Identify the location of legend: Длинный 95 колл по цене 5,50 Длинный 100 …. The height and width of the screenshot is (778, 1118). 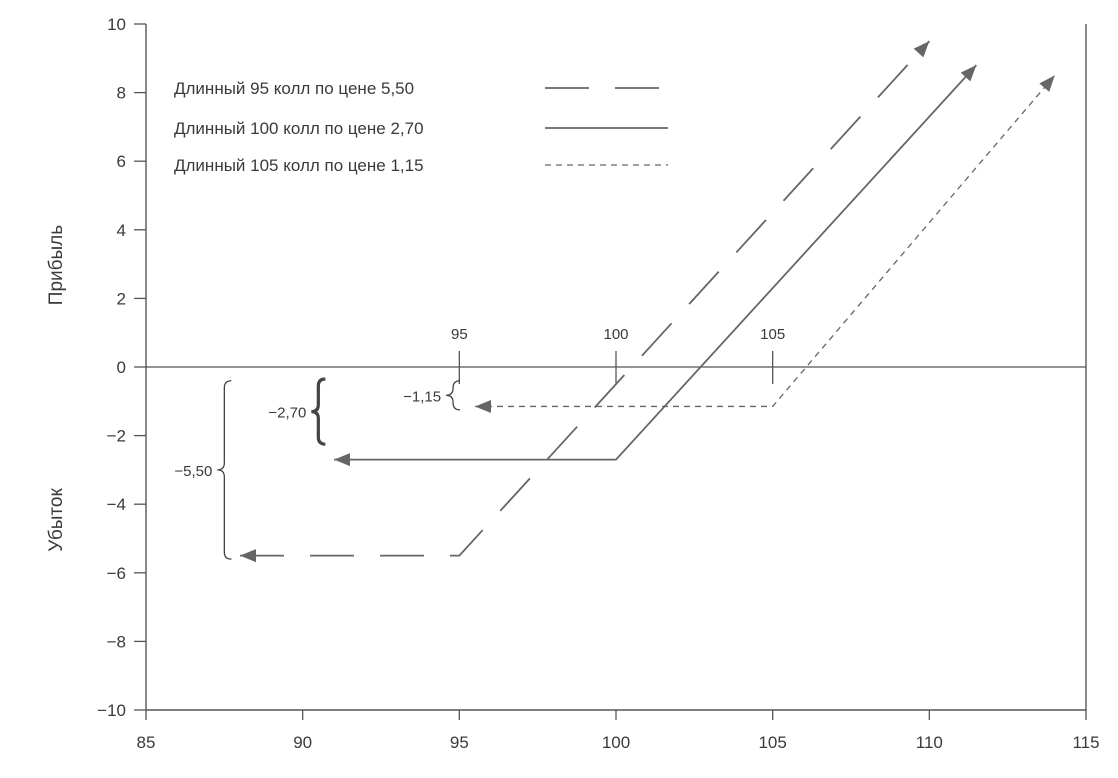
(421, 127).